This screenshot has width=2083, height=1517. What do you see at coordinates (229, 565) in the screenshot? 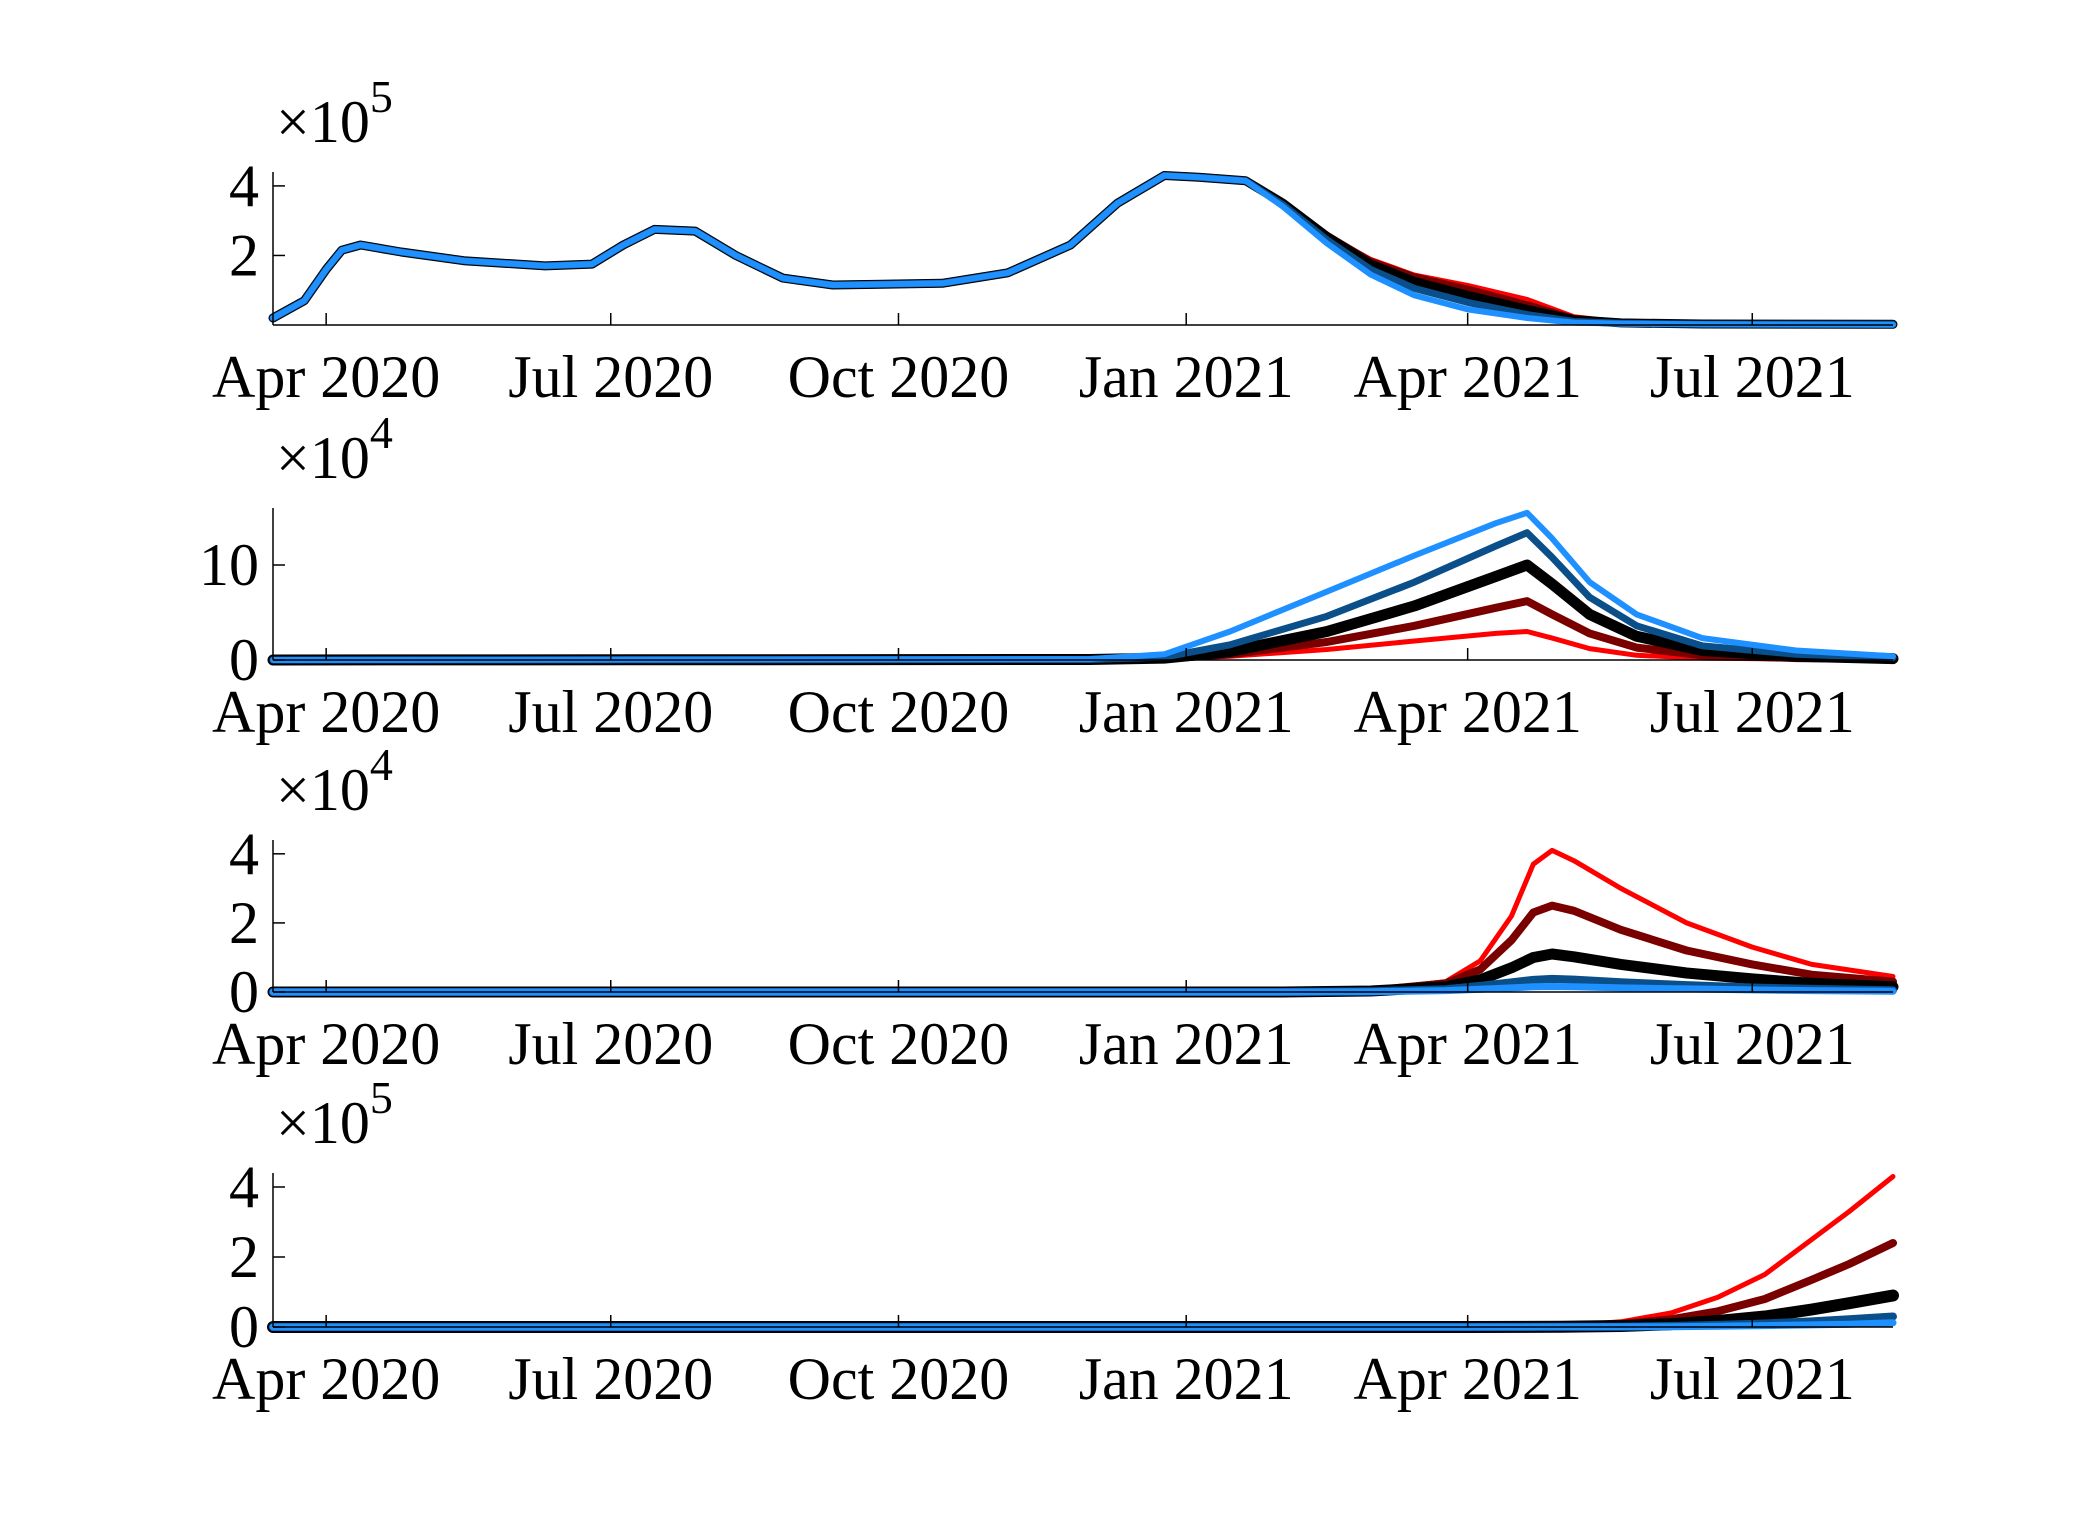
I see `y-tick-label: 10` at bounding box center [229, 565].